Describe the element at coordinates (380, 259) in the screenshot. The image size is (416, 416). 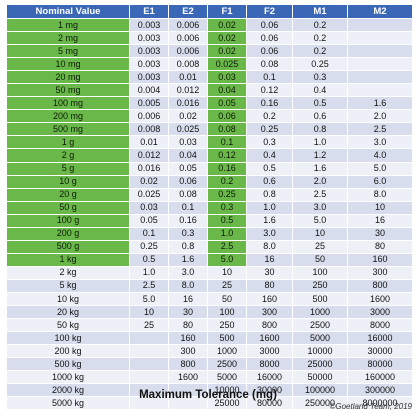
I see `cell-m2: 160` at that location.